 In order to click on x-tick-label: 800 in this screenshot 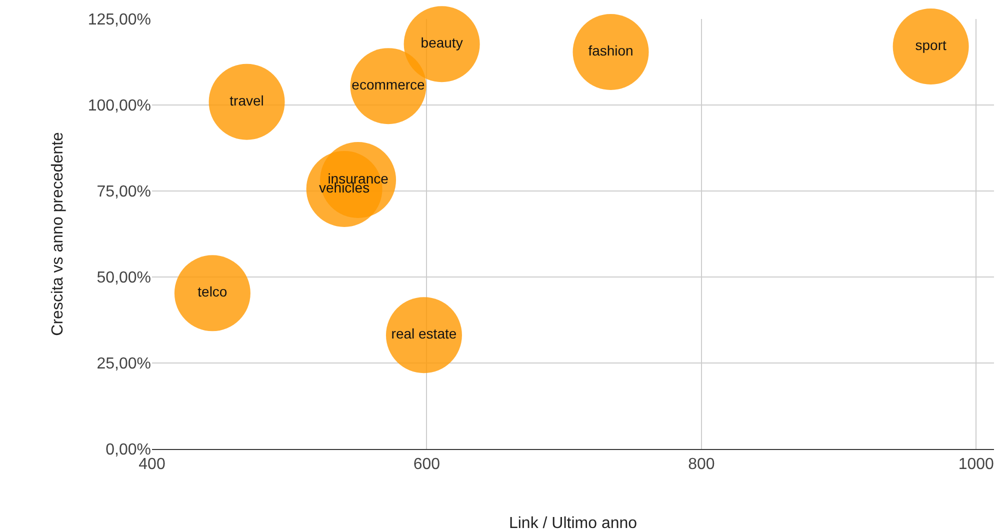, I will do `click(701, 465)`.